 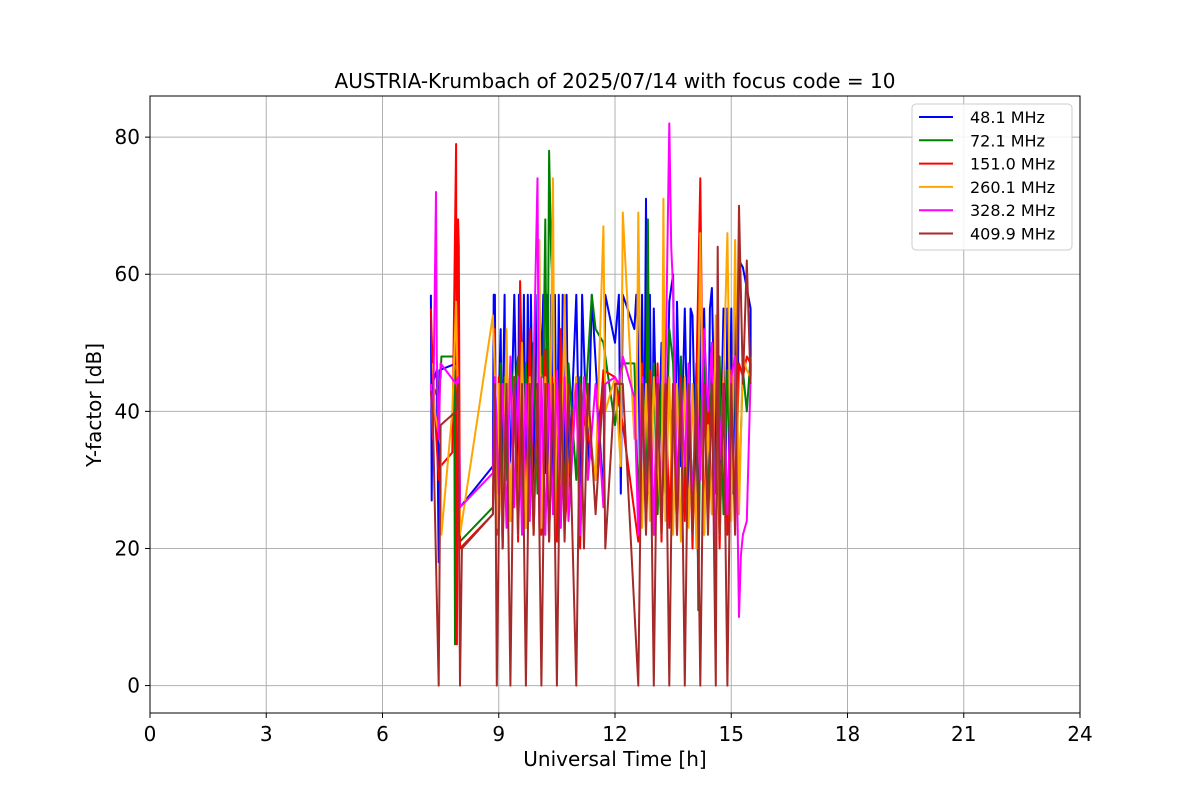 What do you see at coordinates (1012, 187) in the screenshot?
I see `legend-label-3: 260.1 MHz` at bounding box center [1012, 187].